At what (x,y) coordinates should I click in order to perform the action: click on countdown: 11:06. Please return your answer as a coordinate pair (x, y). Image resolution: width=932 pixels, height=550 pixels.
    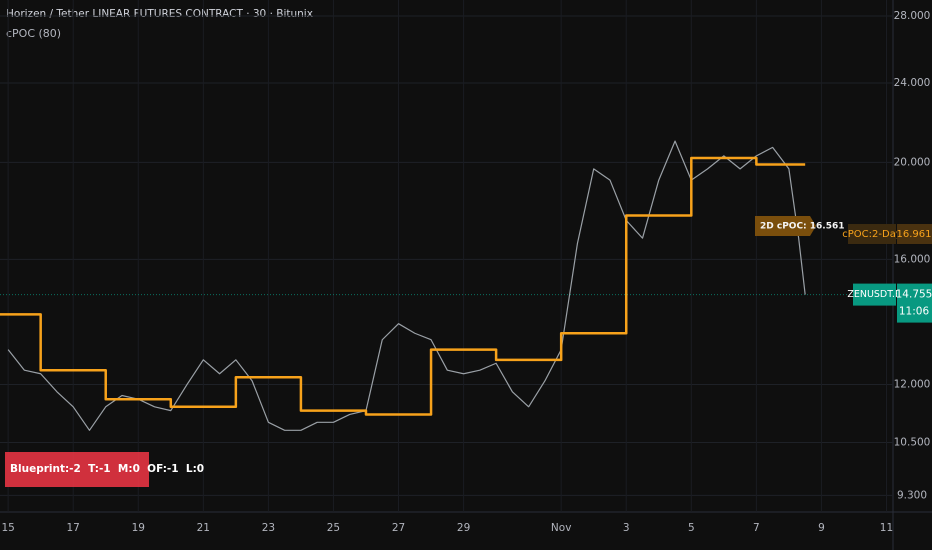
    Looking at the image, I should click on (914, 312).